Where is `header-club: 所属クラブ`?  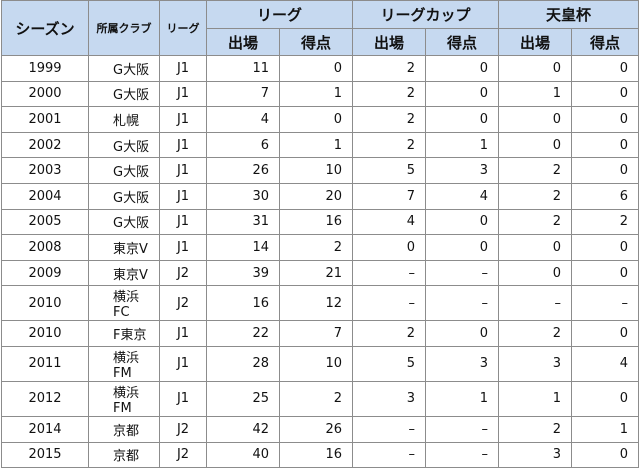 header-club: 所属クラブ is located at coordinates (124, 28).